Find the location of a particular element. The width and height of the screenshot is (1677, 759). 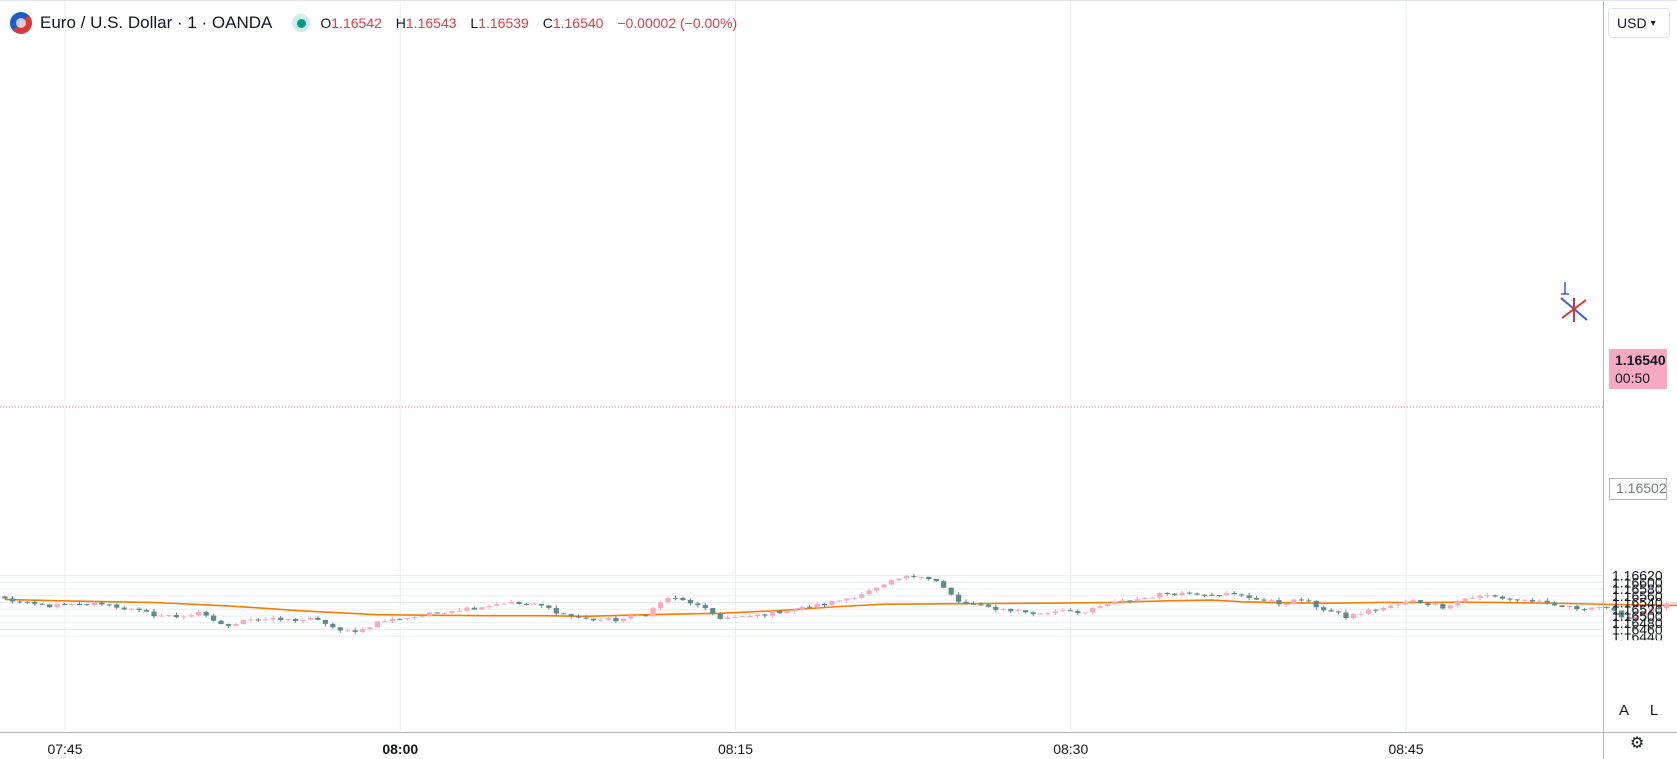

currency-label: USD is located at coordinates (1632, 23).